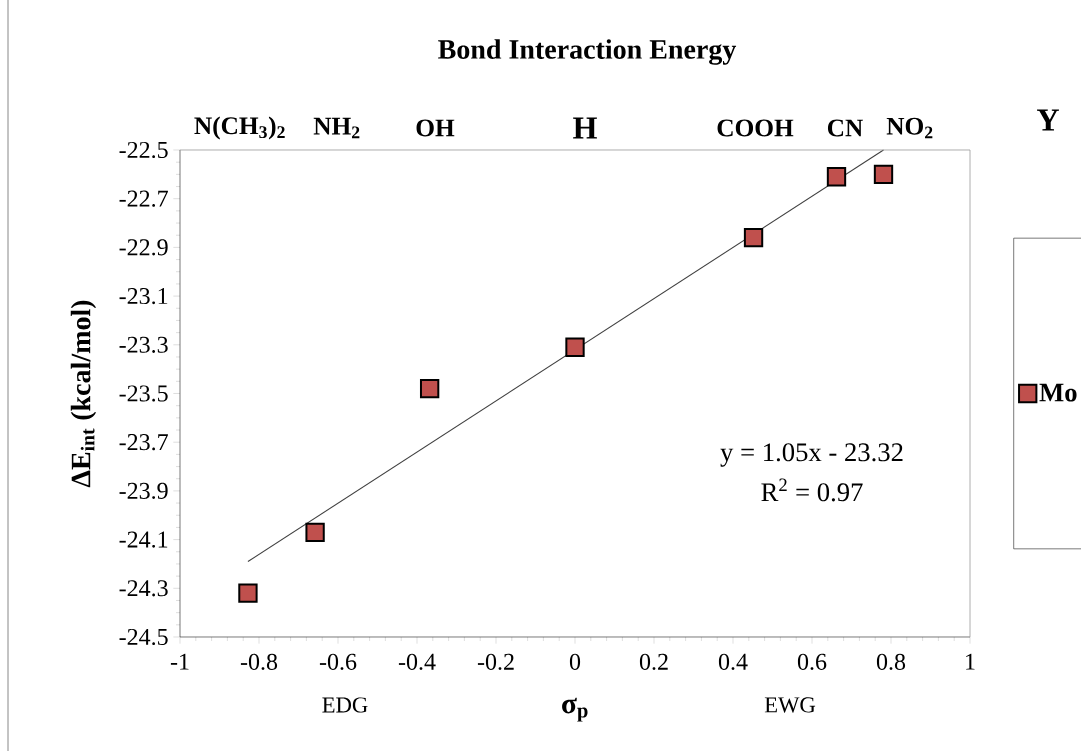 This screenshot has width=1081, height=751. What do you see at coordinates (345, 705) in the screenshot?
I see `text: EDG` at bounding box center [345, 705].